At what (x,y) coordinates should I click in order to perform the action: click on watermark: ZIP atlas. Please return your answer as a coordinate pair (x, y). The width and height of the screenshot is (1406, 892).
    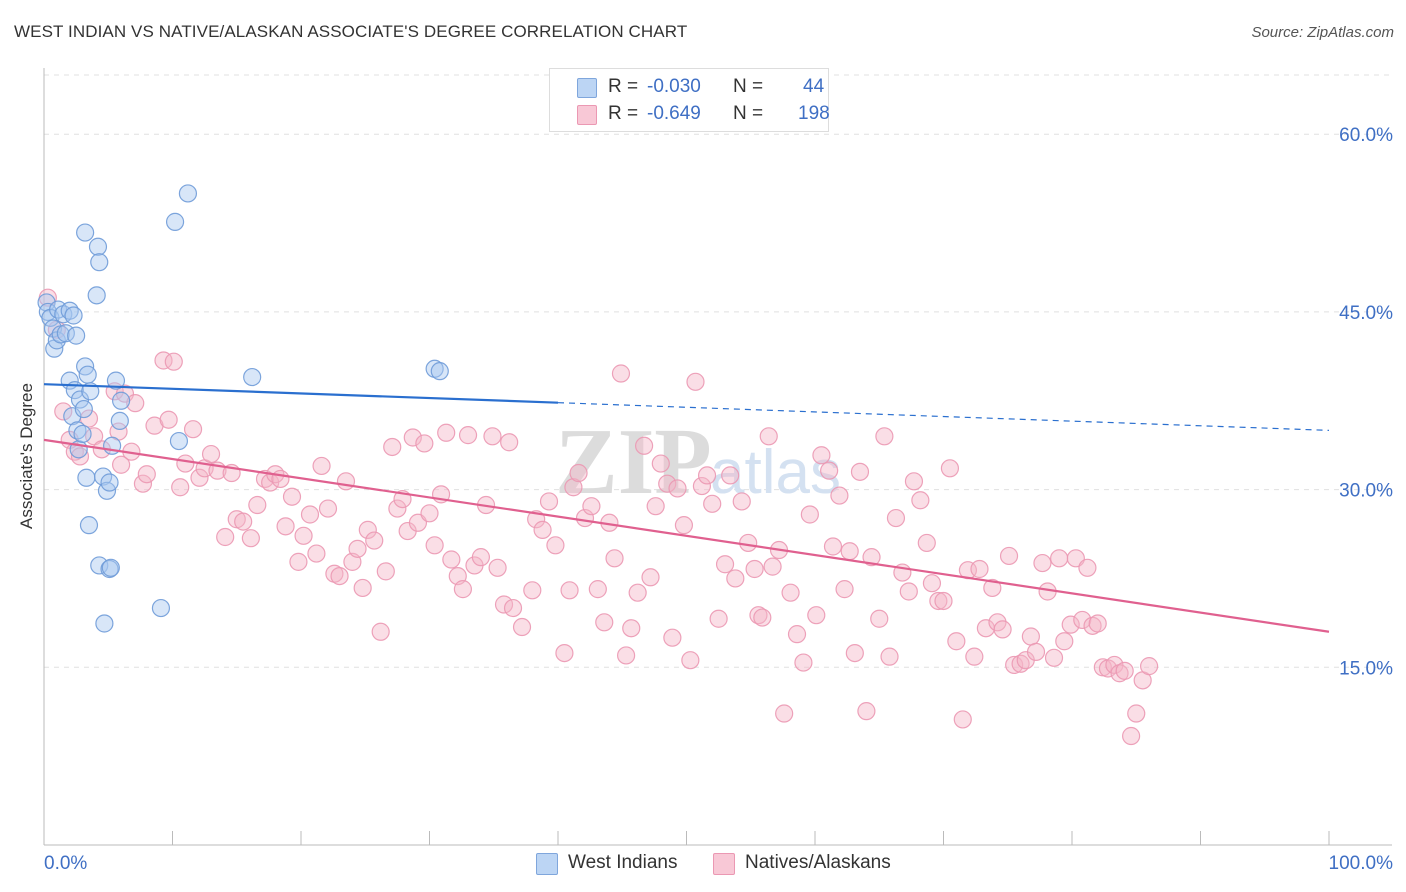
    Looking at the image, I should click on (698, 462).